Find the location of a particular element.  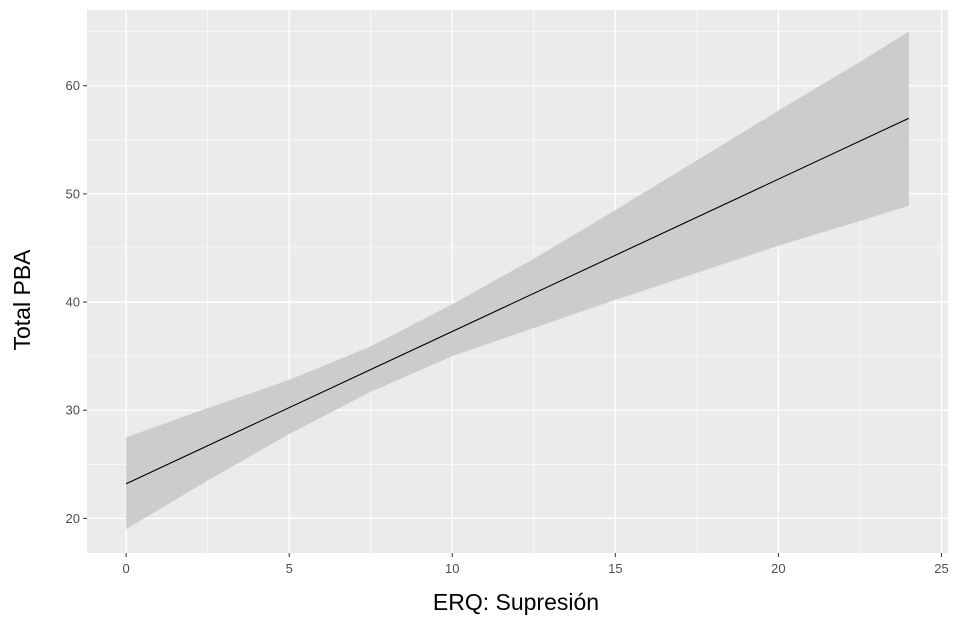

y-tick-label: 30 is located at coordinates (73, 410).